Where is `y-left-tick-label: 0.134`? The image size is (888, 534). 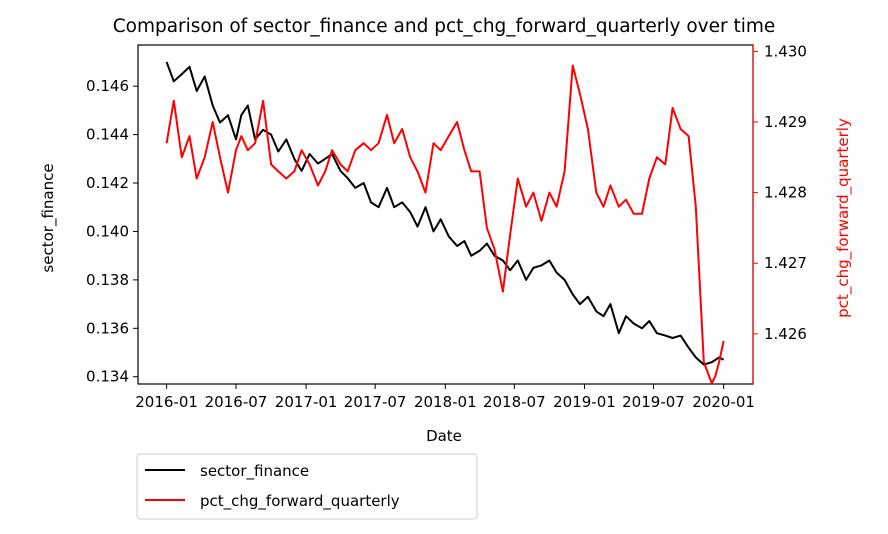 y-left-tick-label: 0.134 is located at coordinates (107, 377).